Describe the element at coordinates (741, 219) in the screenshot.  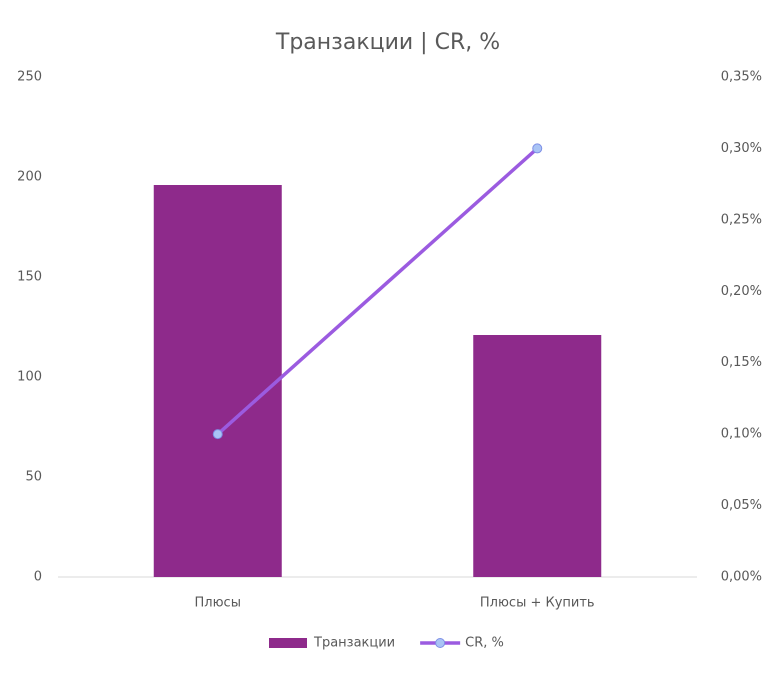
I see `y2-tick-label: 0,25%` at that location.